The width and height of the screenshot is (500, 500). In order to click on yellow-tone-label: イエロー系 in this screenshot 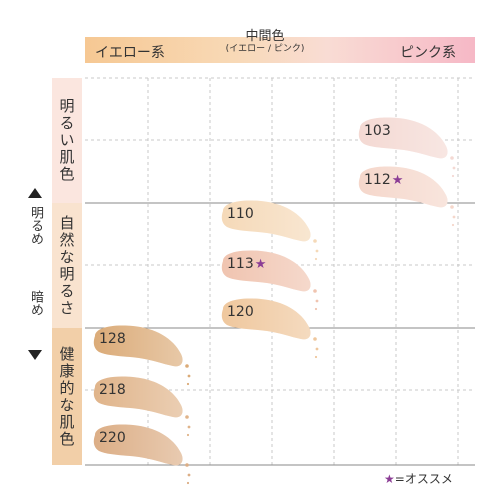, I will do `click(130, 53)`.